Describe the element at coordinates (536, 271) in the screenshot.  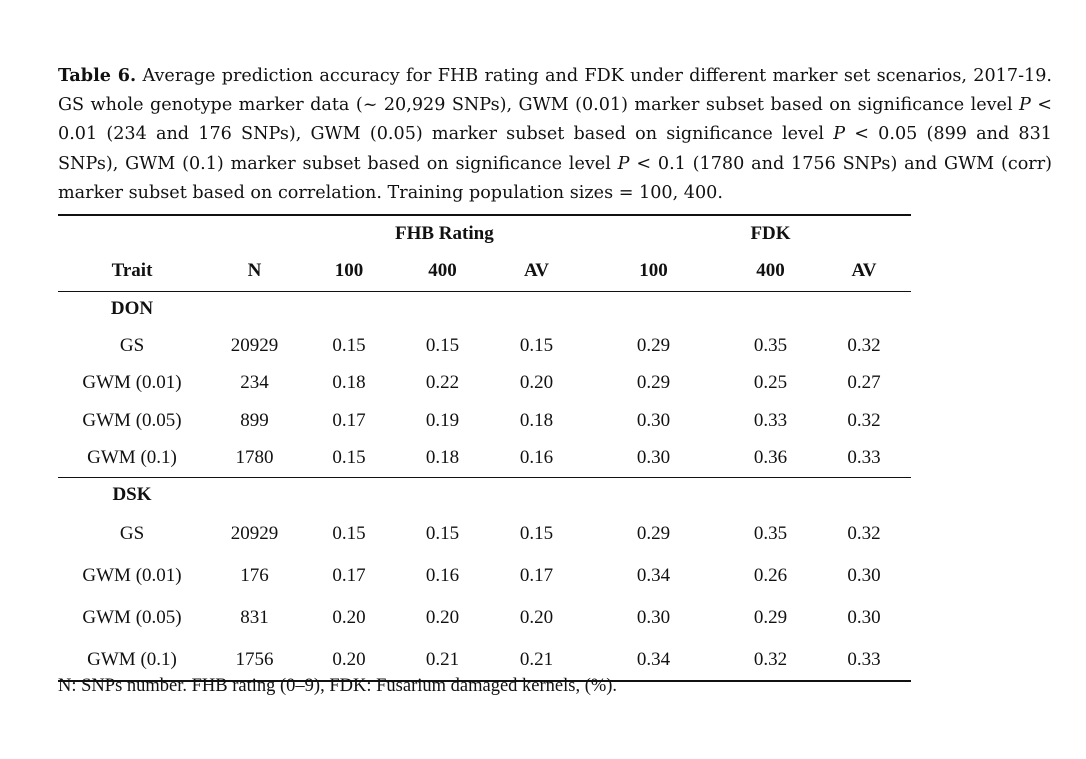
I see `column-header-fhb-av: AV` at that location.